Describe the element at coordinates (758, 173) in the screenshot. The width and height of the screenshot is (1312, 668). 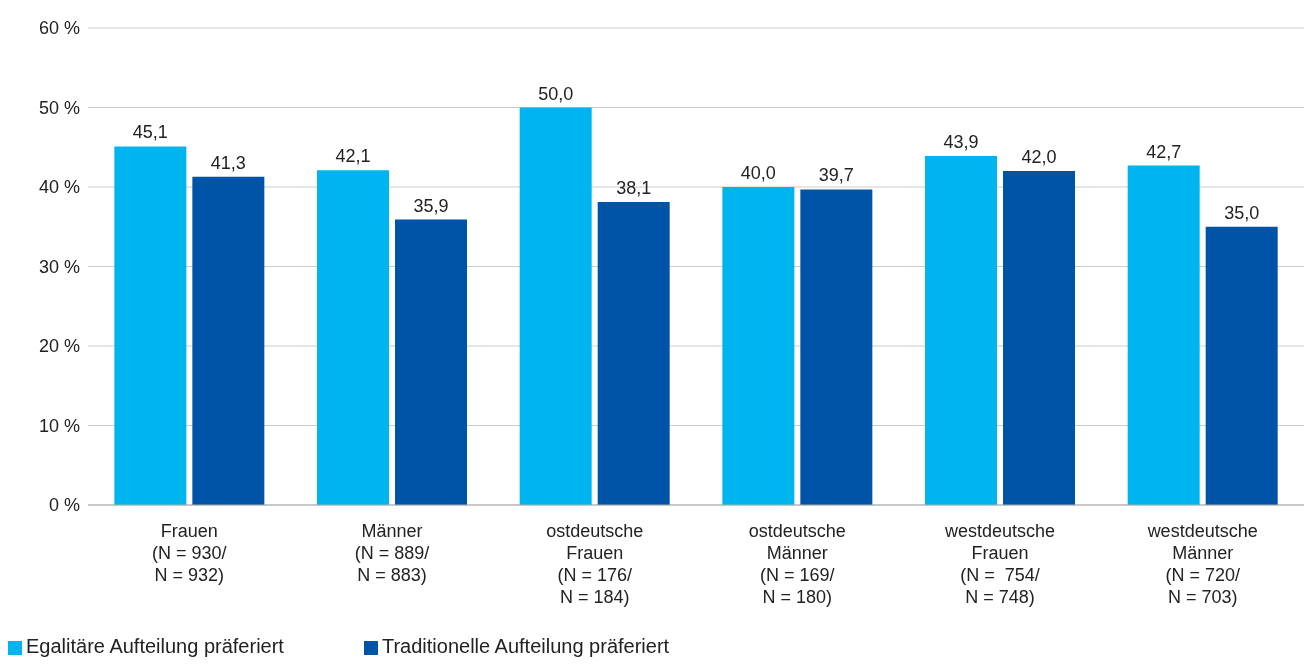
I see `data-label: 40,0` at that location.